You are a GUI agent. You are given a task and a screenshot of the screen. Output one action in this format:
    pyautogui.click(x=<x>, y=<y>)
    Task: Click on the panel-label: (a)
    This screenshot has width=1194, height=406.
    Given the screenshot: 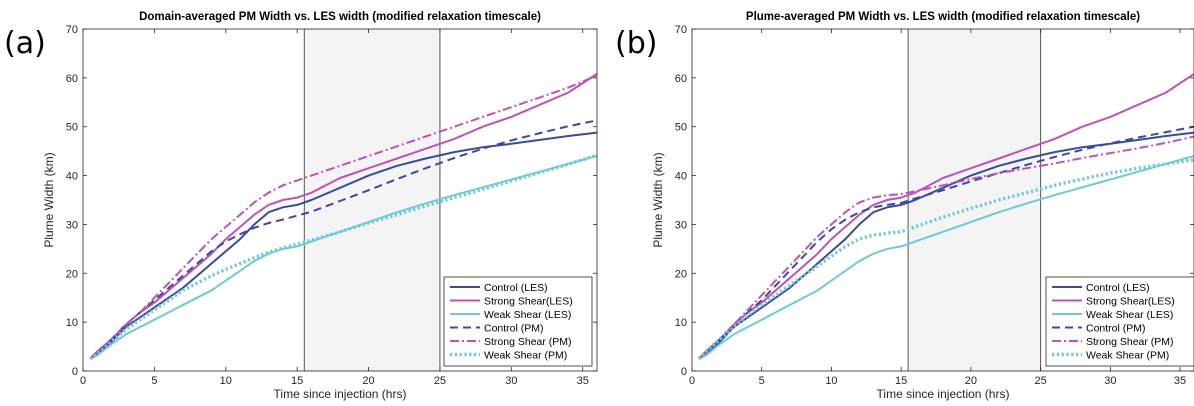 What is the action you would take?
    pyautogui.click(x=25, y=43)
    